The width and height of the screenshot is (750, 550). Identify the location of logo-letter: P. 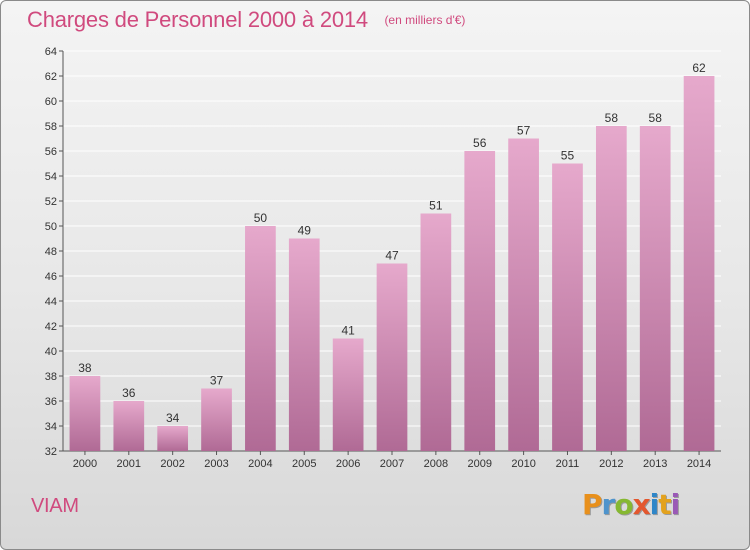
(592, 504).